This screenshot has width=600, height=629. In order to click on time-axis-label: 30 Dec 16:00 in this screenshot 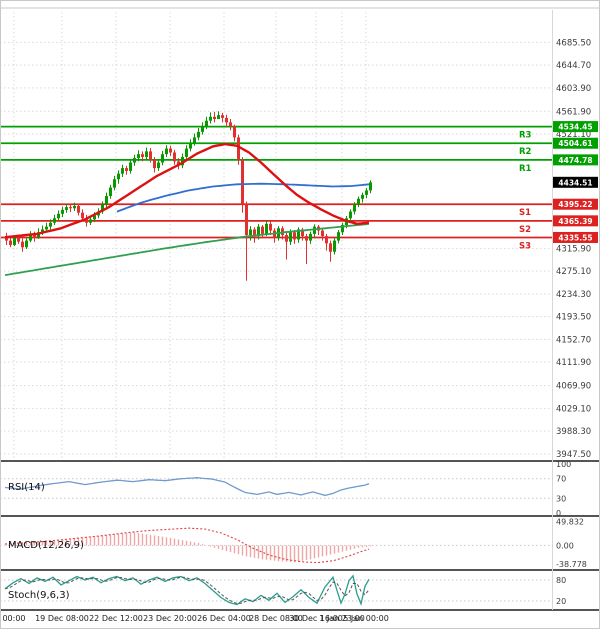, I will do `click(316, 618)`.